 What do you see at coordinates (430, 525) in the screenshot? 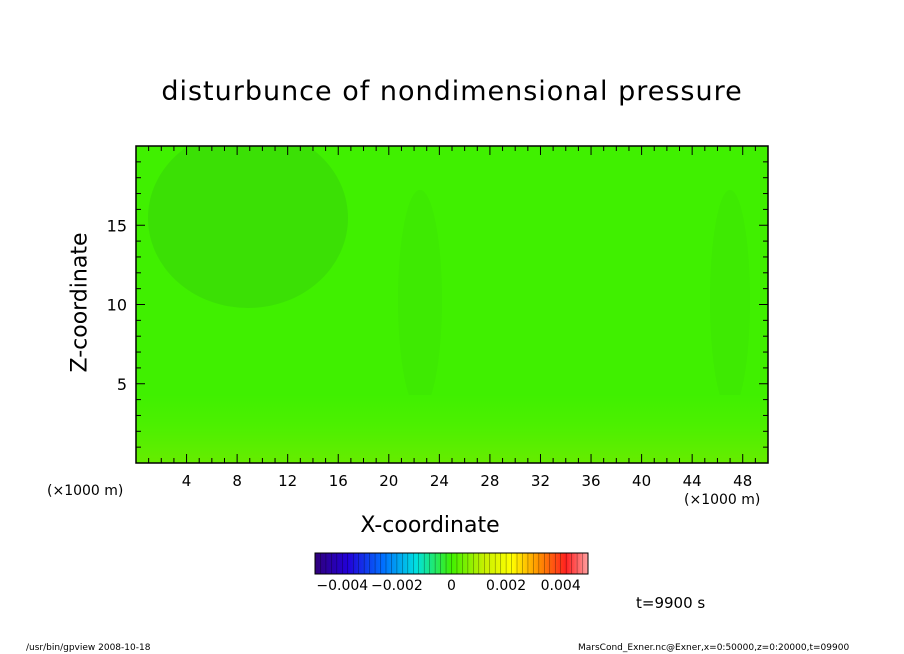
I see `x-axis-label: X-coordinate` at bounding box center [430, 525].